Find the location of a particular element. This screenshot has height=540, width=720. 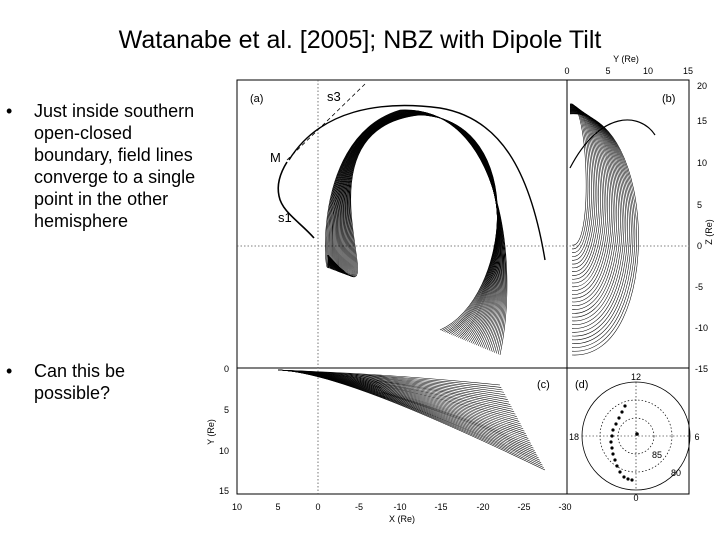

right-axis-tick: 0 is located at coordinates (699, 246).